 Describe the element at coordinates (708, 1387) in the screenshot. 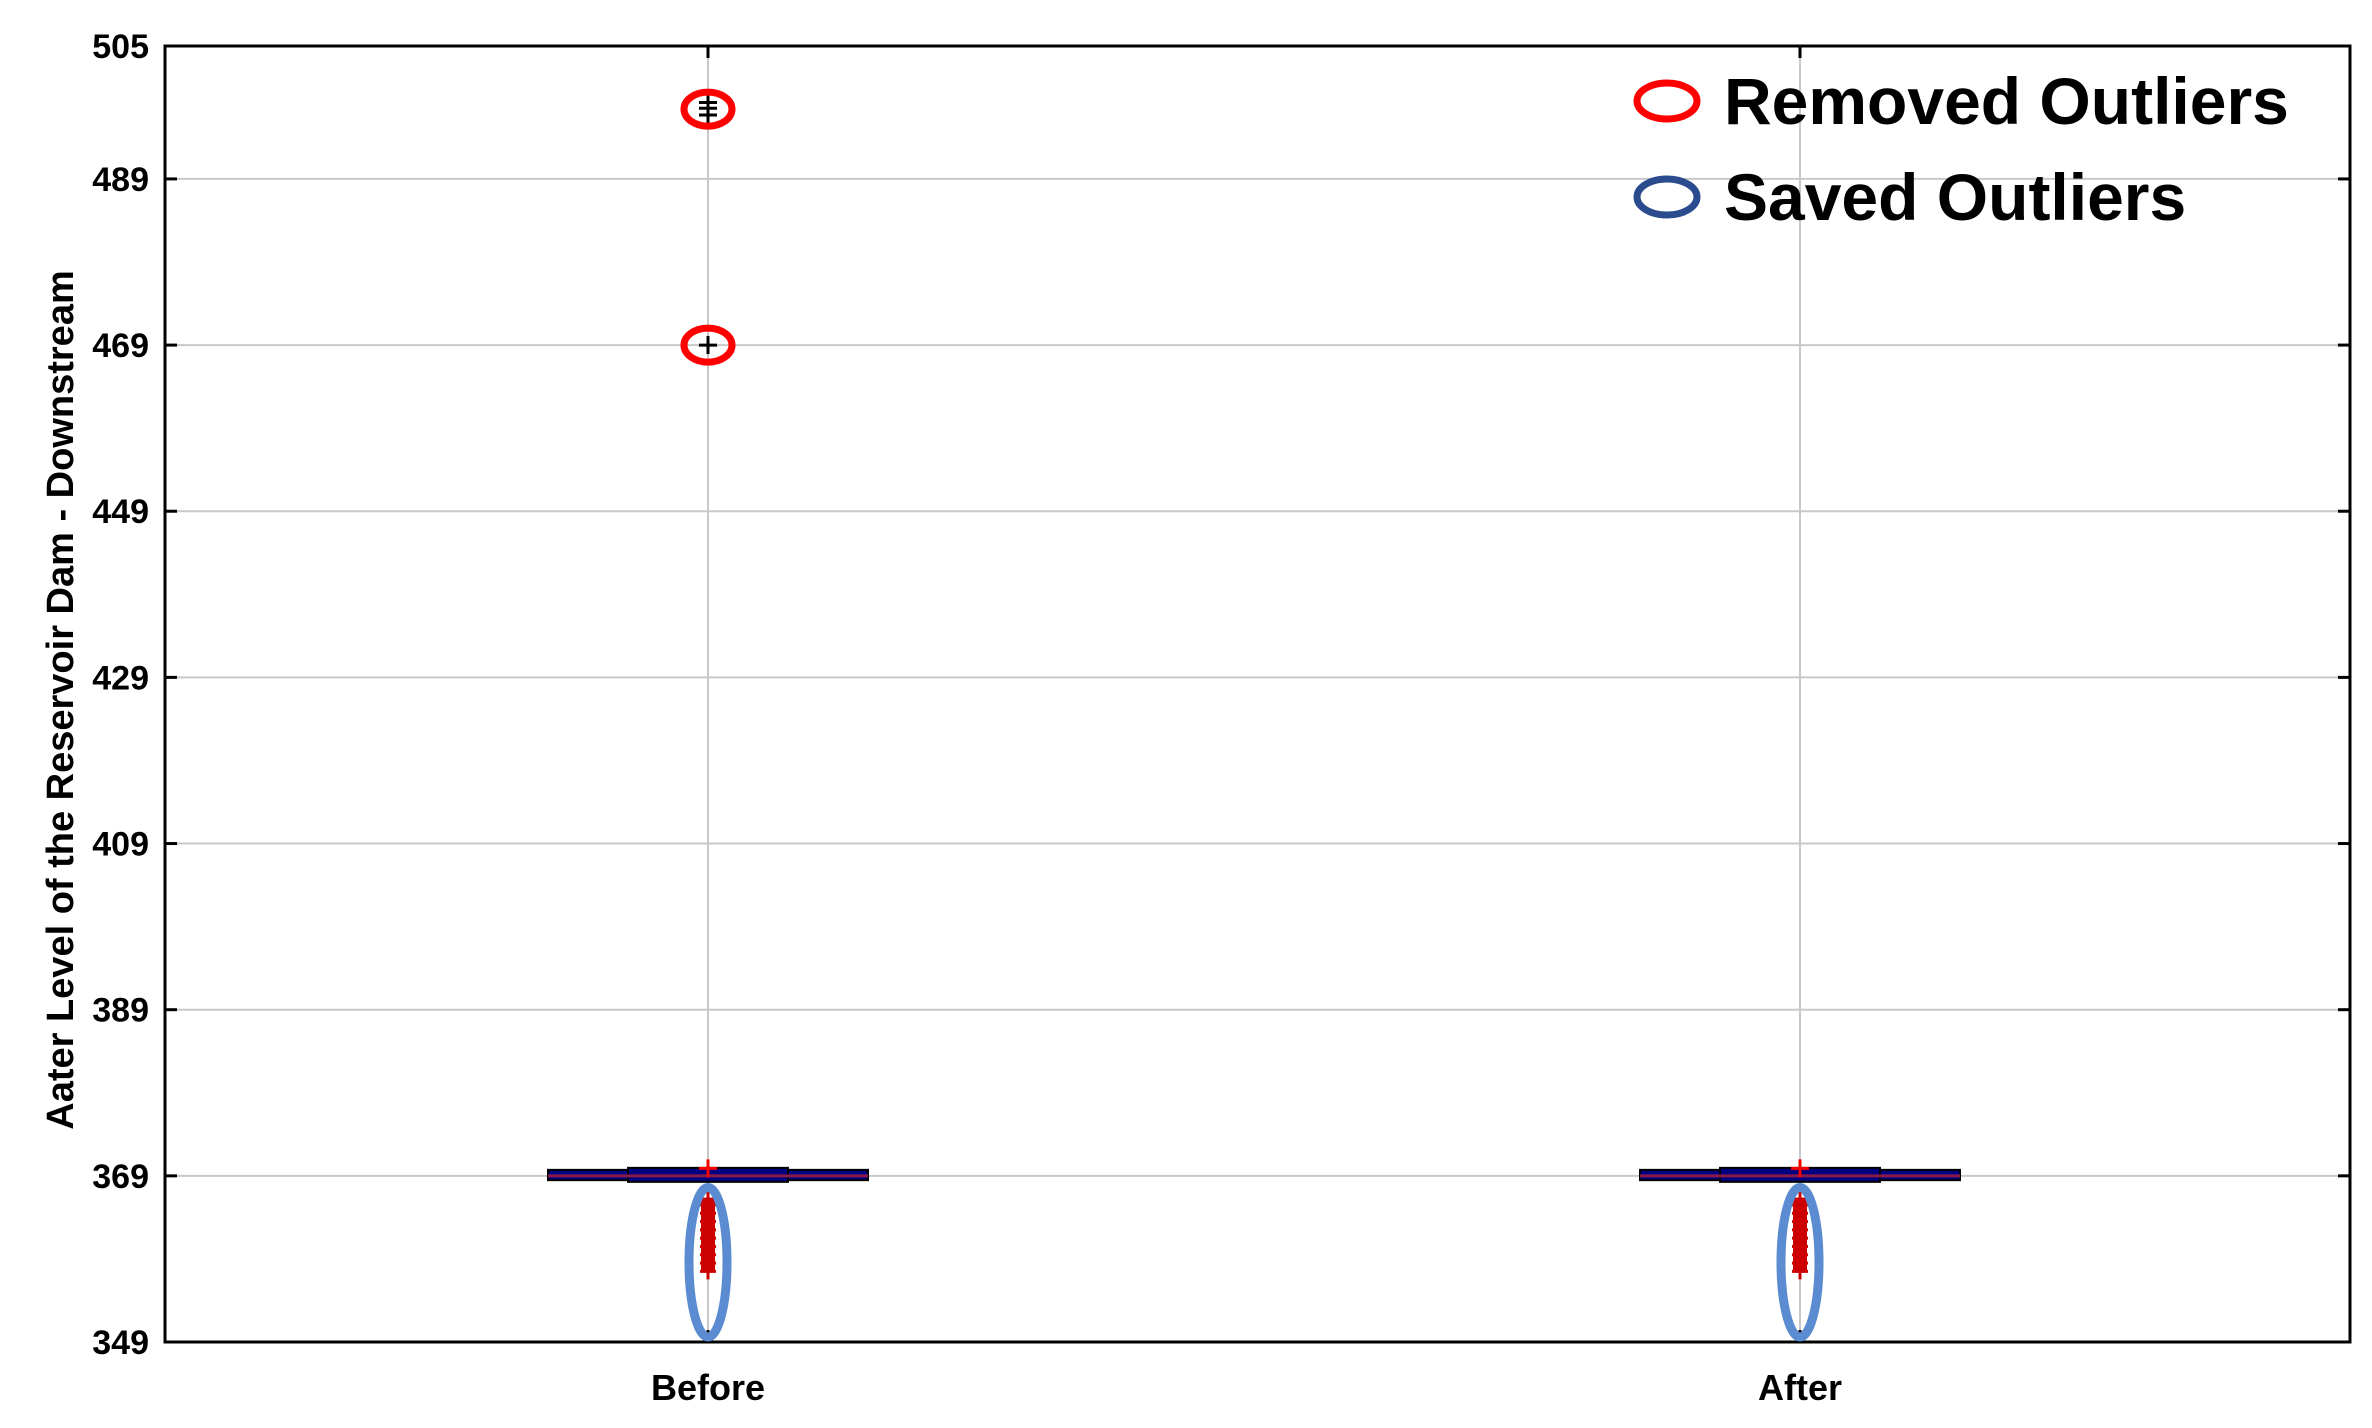

I see `x-category-label: Before` at that location.